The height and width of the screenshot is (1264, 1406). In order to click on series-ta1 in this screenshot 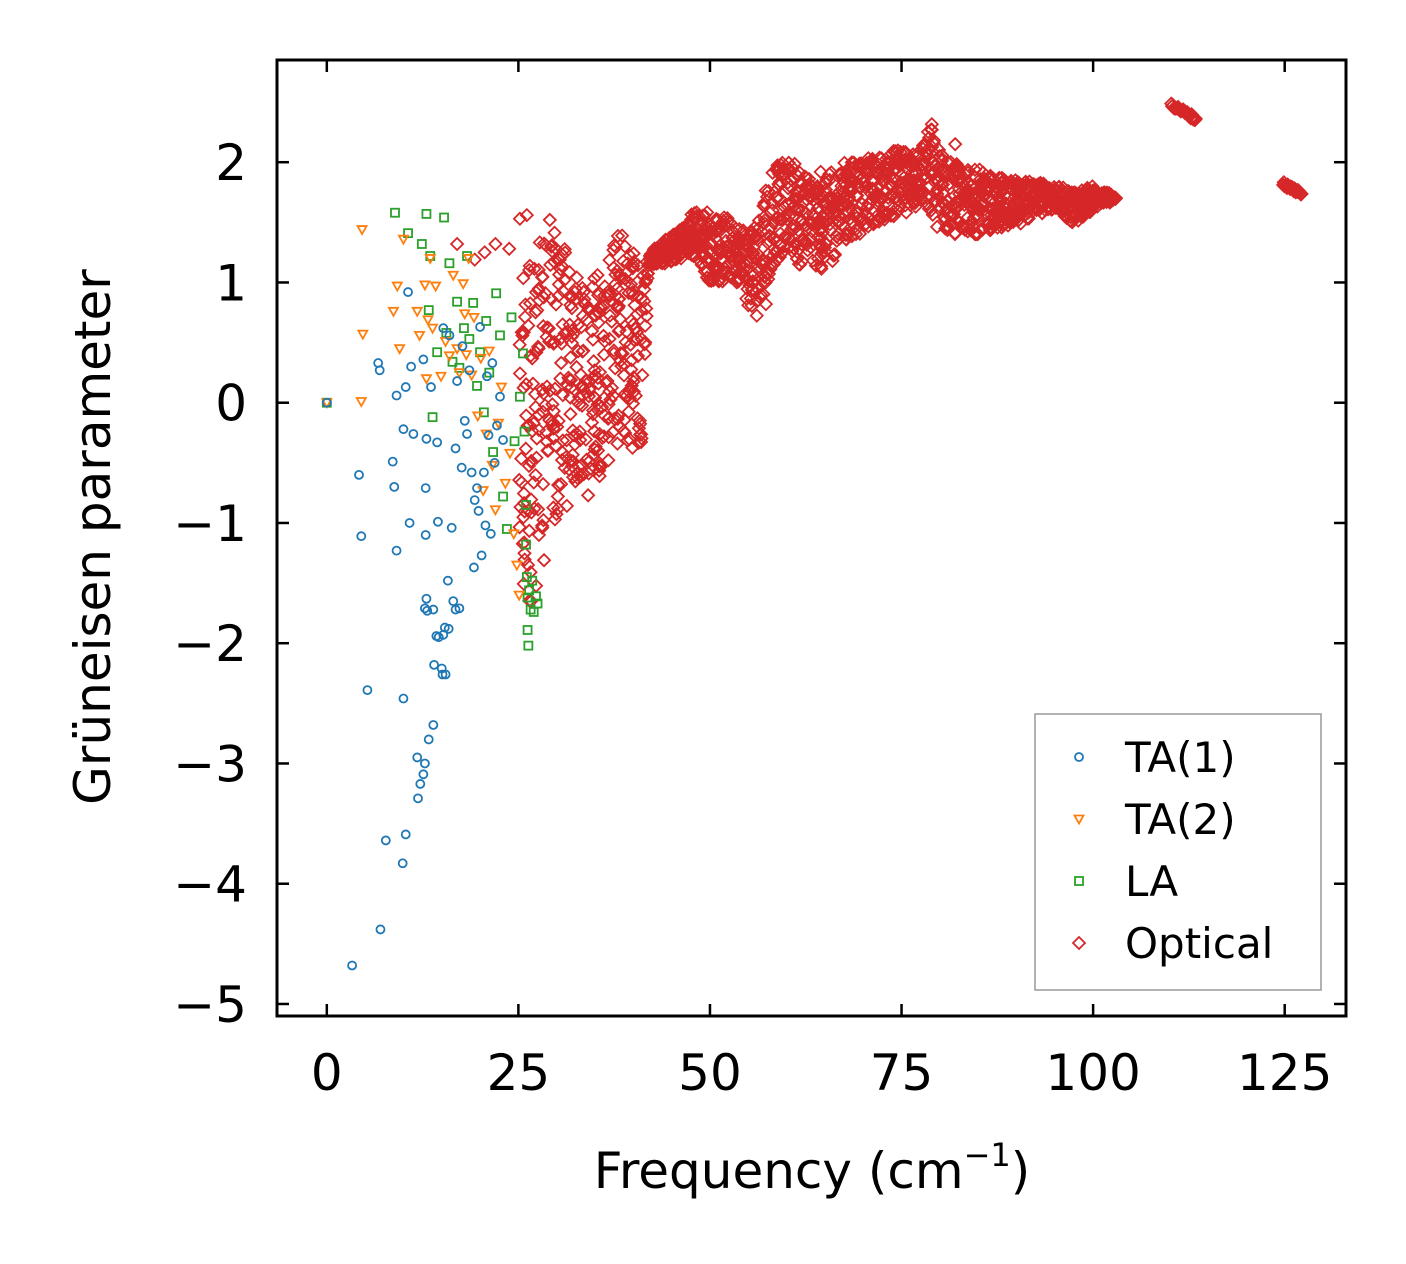, I will do `click(414, 629)`.